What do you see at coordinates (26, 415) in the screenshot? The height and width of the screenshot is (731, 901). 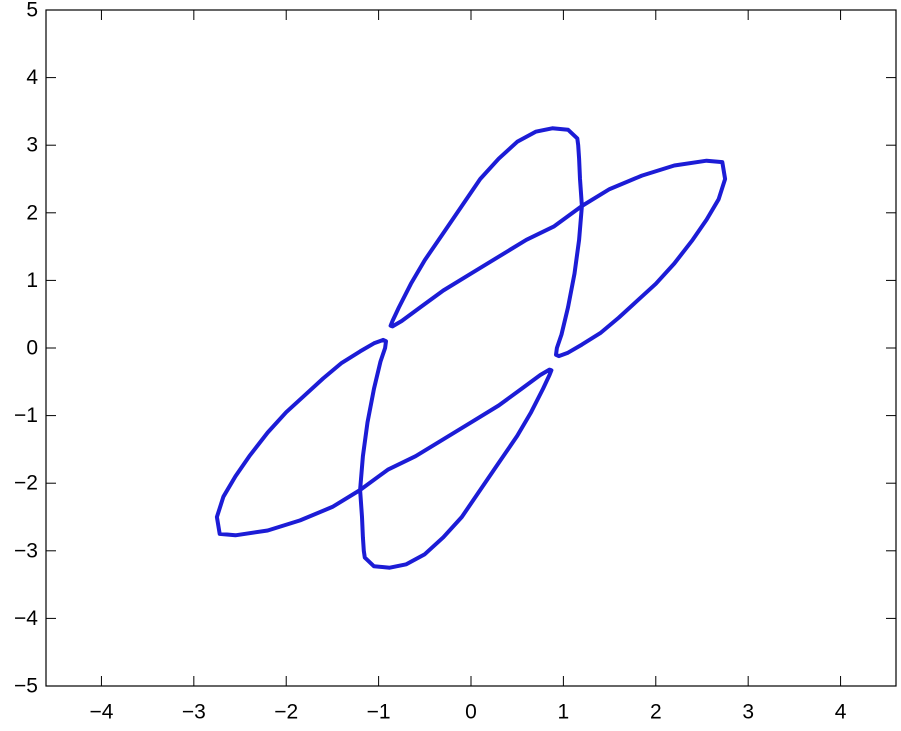 I see `y-tick-label: −1` at bounding box center [26, 415].